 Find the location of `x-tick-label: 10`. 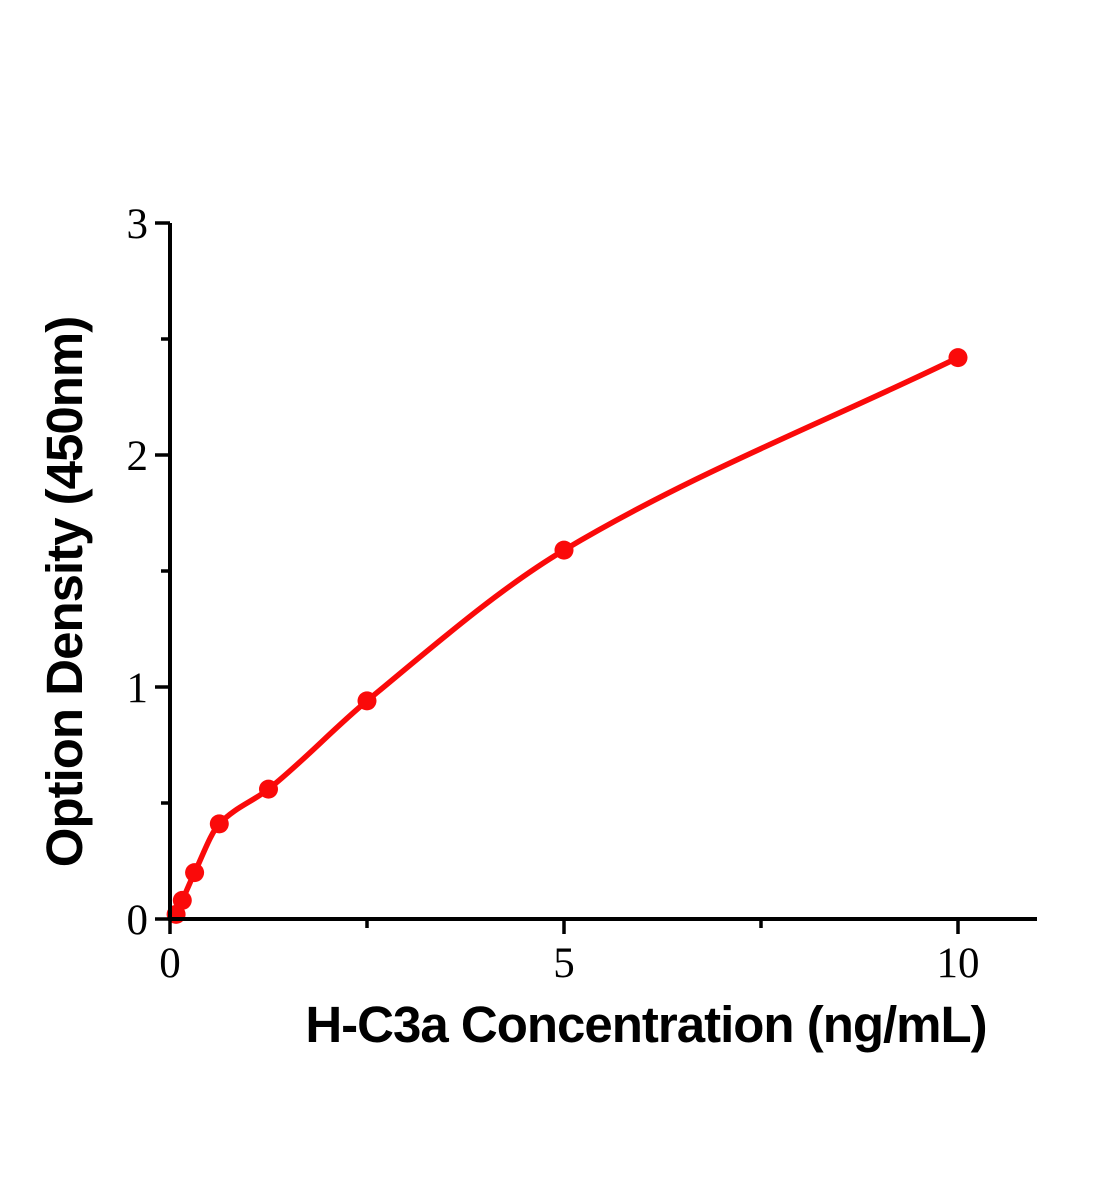

x-tick-label: 10 is located at coordinates (958, 963).